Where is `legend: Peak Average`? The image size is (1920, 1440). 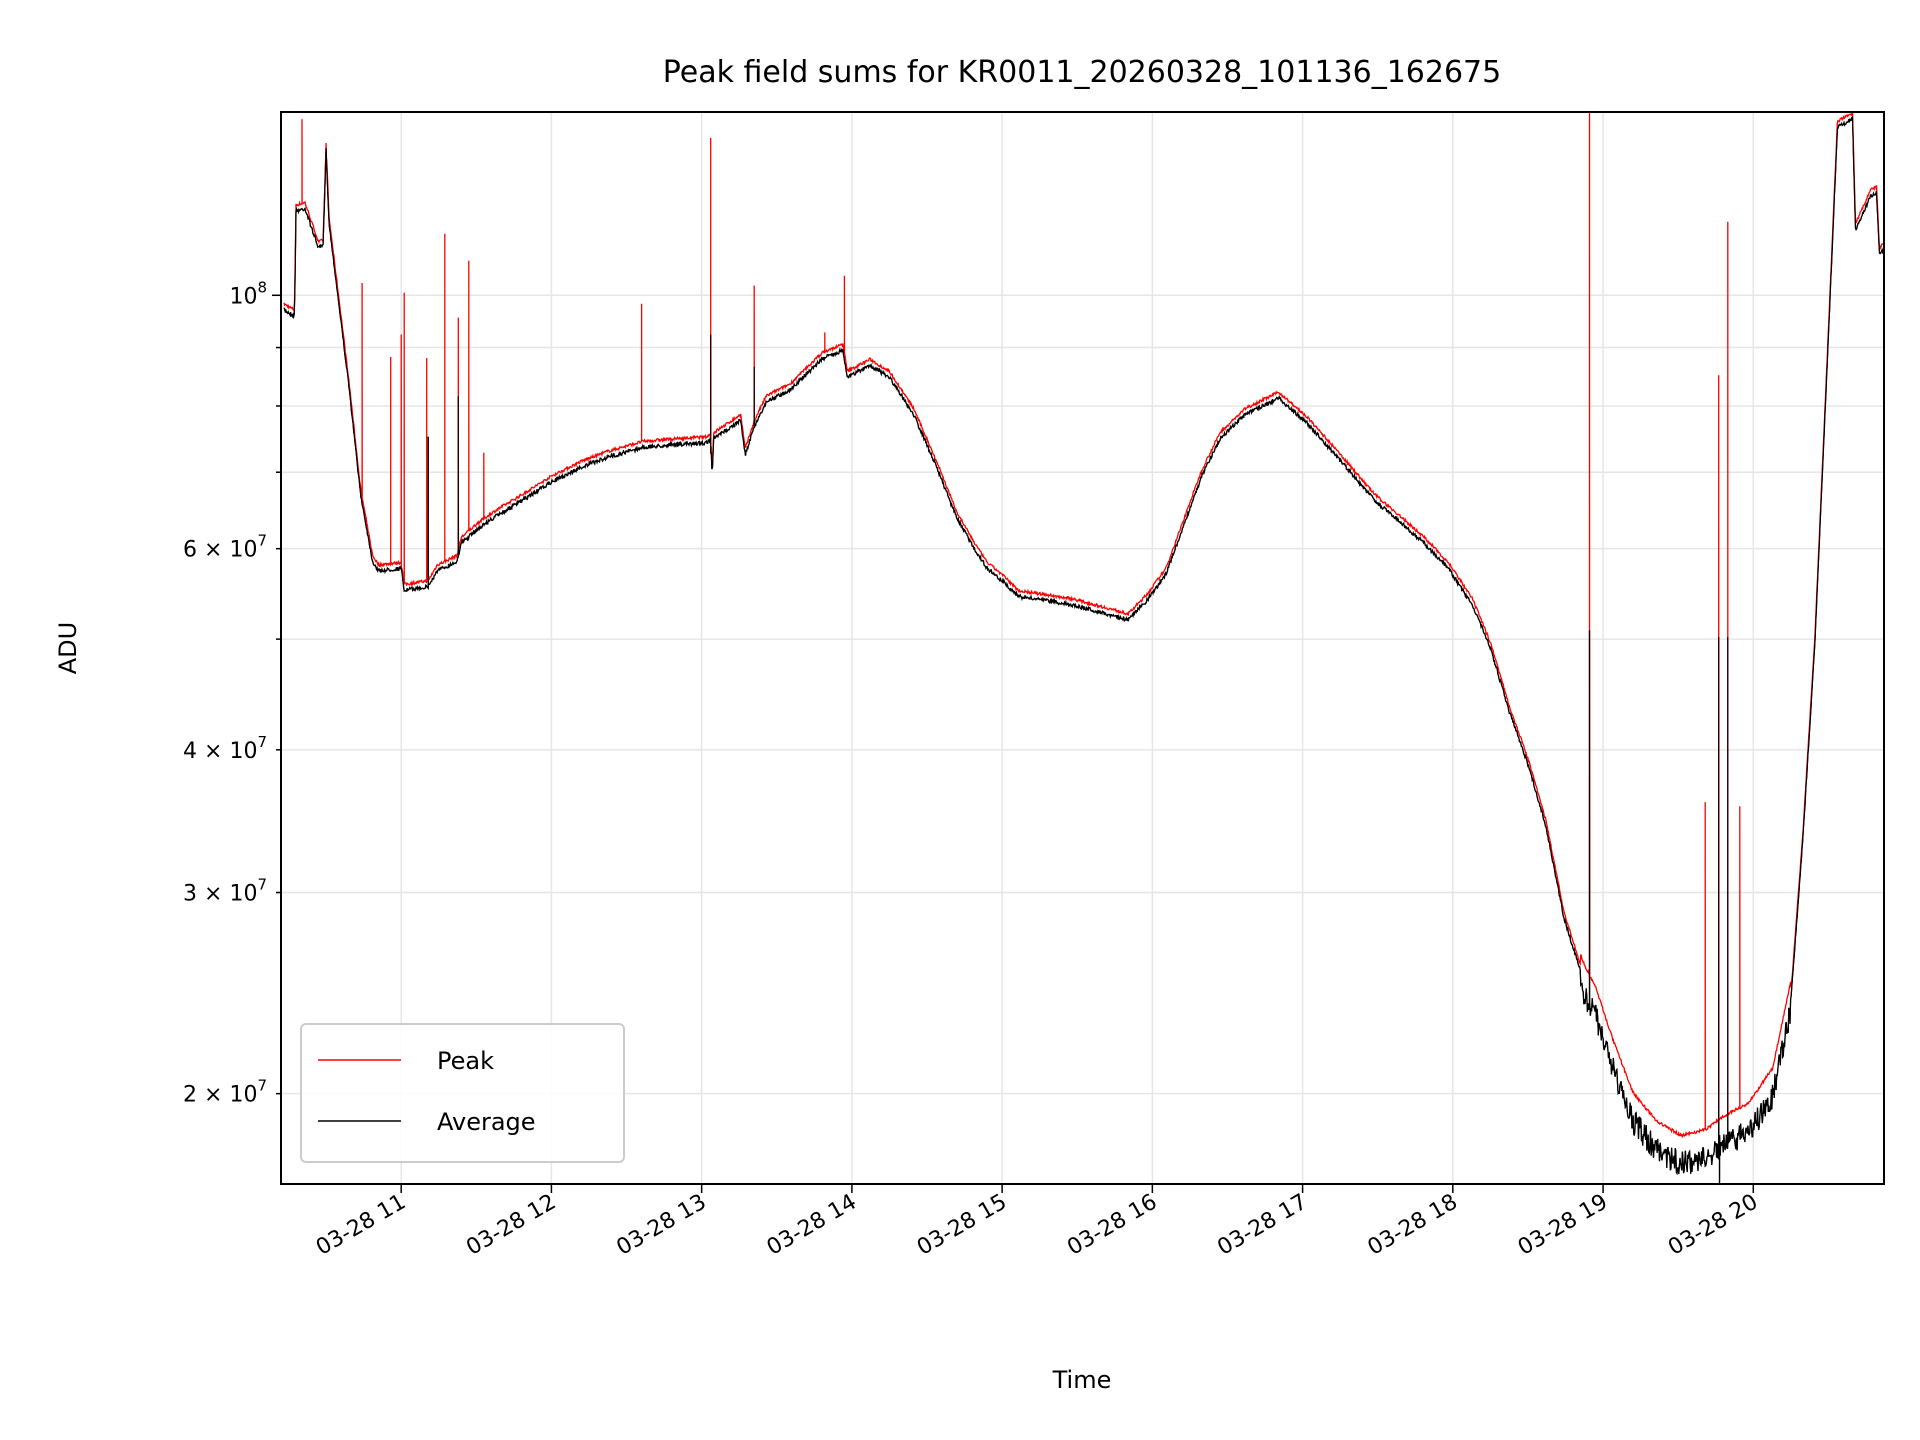 legend: Peak Average is located at coordinates (462, 1093).